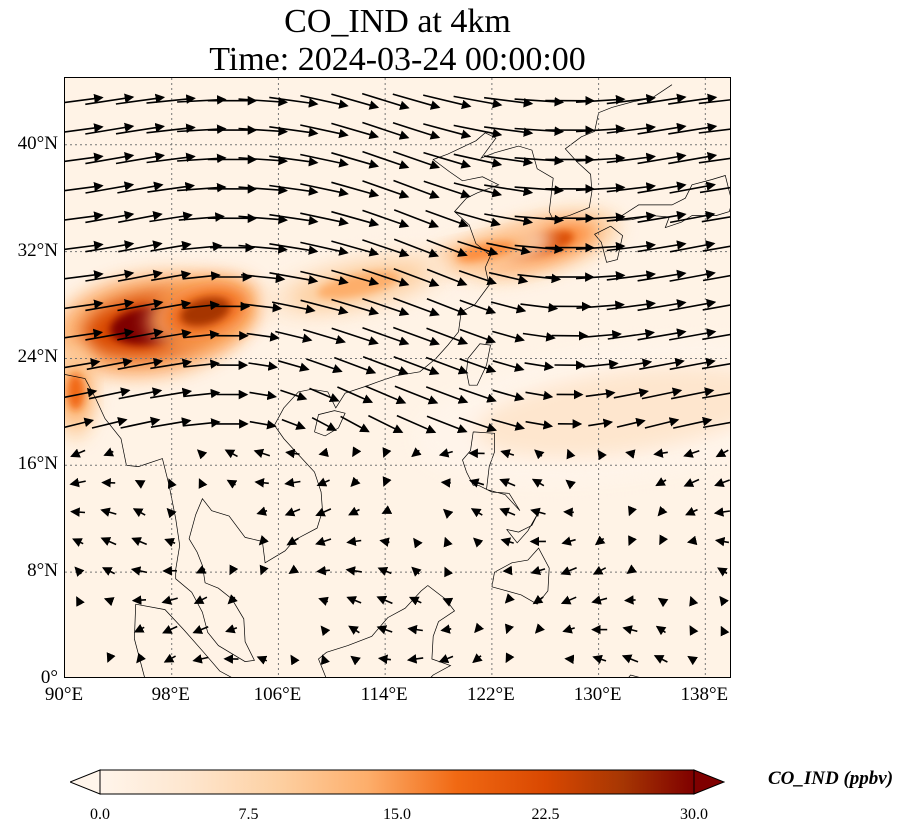  I want to click on longitude-tick-label: 106°E, so click(277, 694).